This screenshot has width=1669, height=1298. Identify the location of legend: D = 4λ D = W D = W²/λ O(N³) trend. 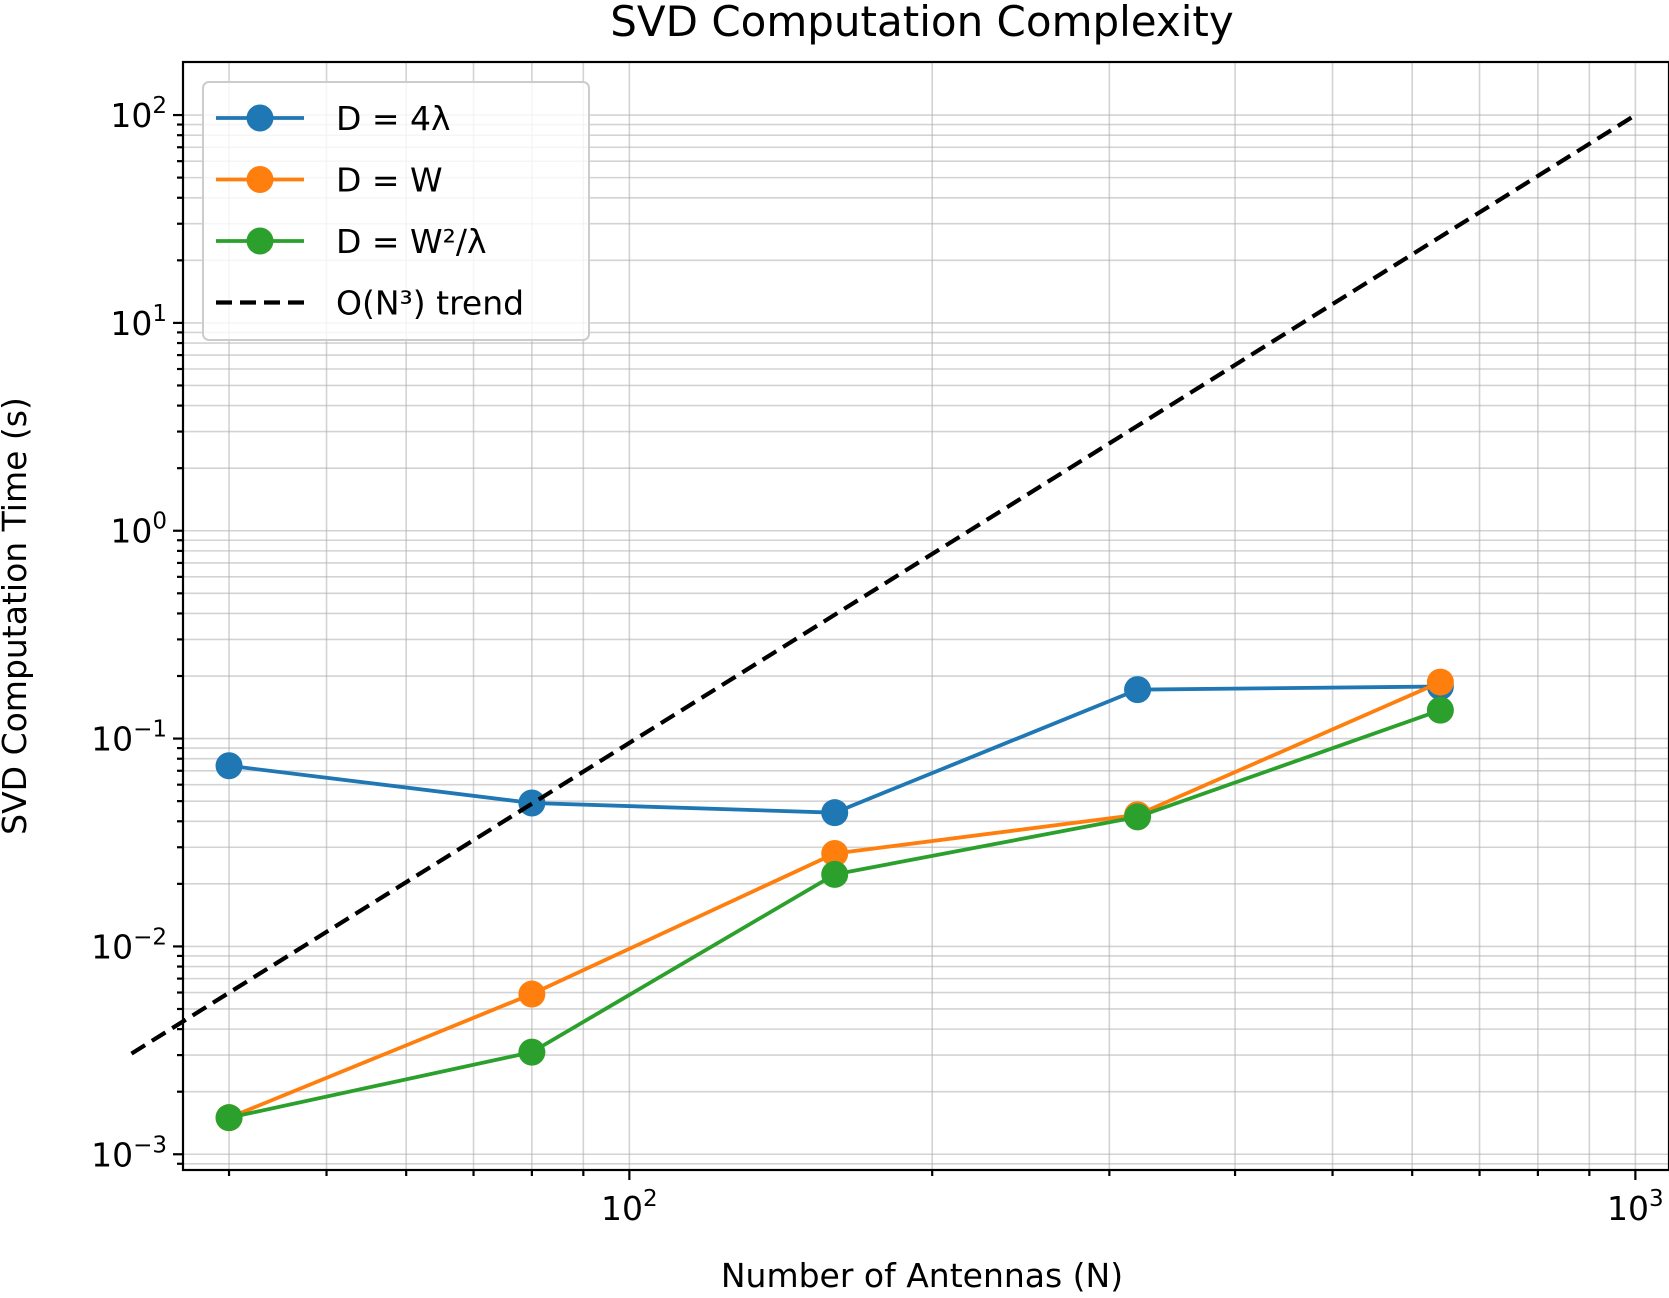
(396, 211).